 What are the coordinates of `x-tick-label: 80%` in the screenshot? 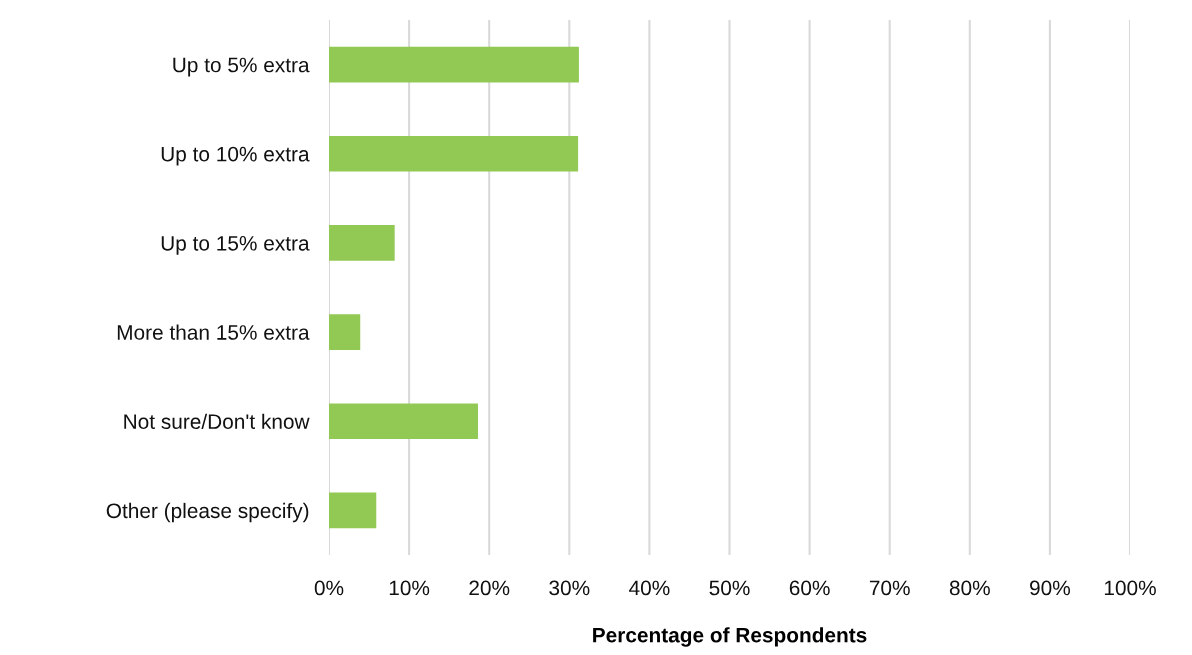 It's located at (969, 588).